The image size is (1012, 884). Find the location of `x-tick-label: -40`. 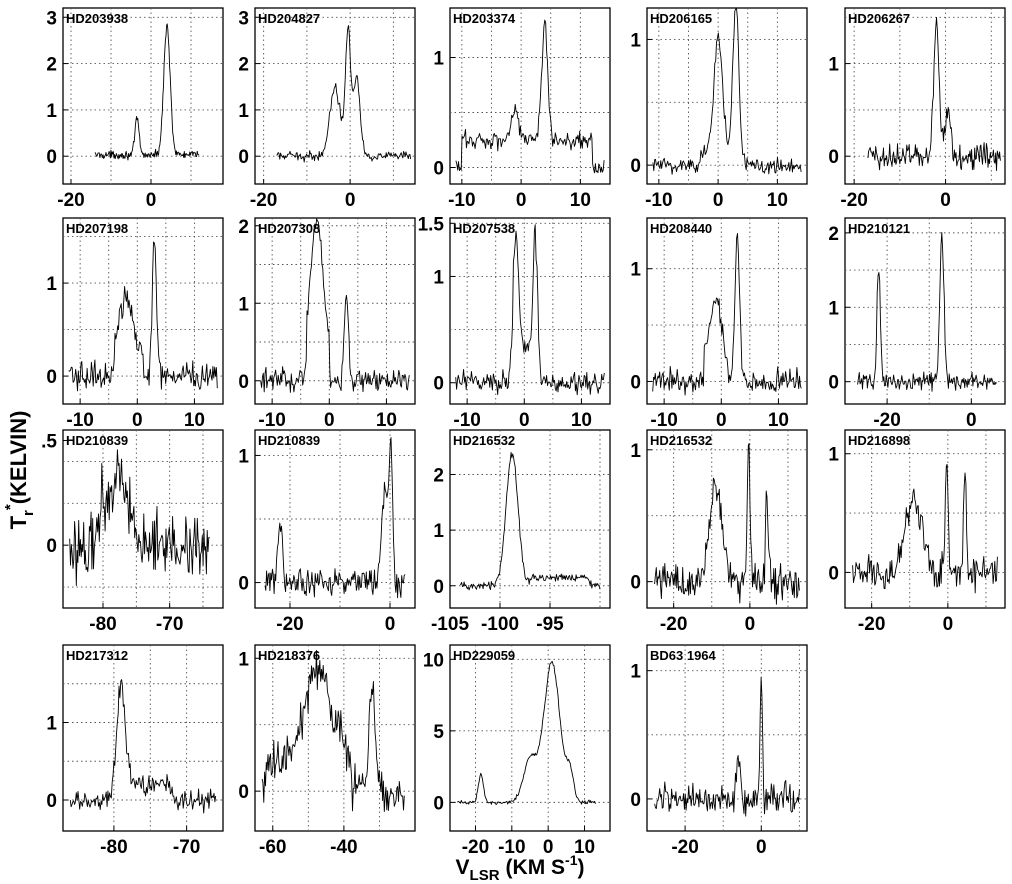

x-tick-label: -40 is located at coordinates (343, 847).